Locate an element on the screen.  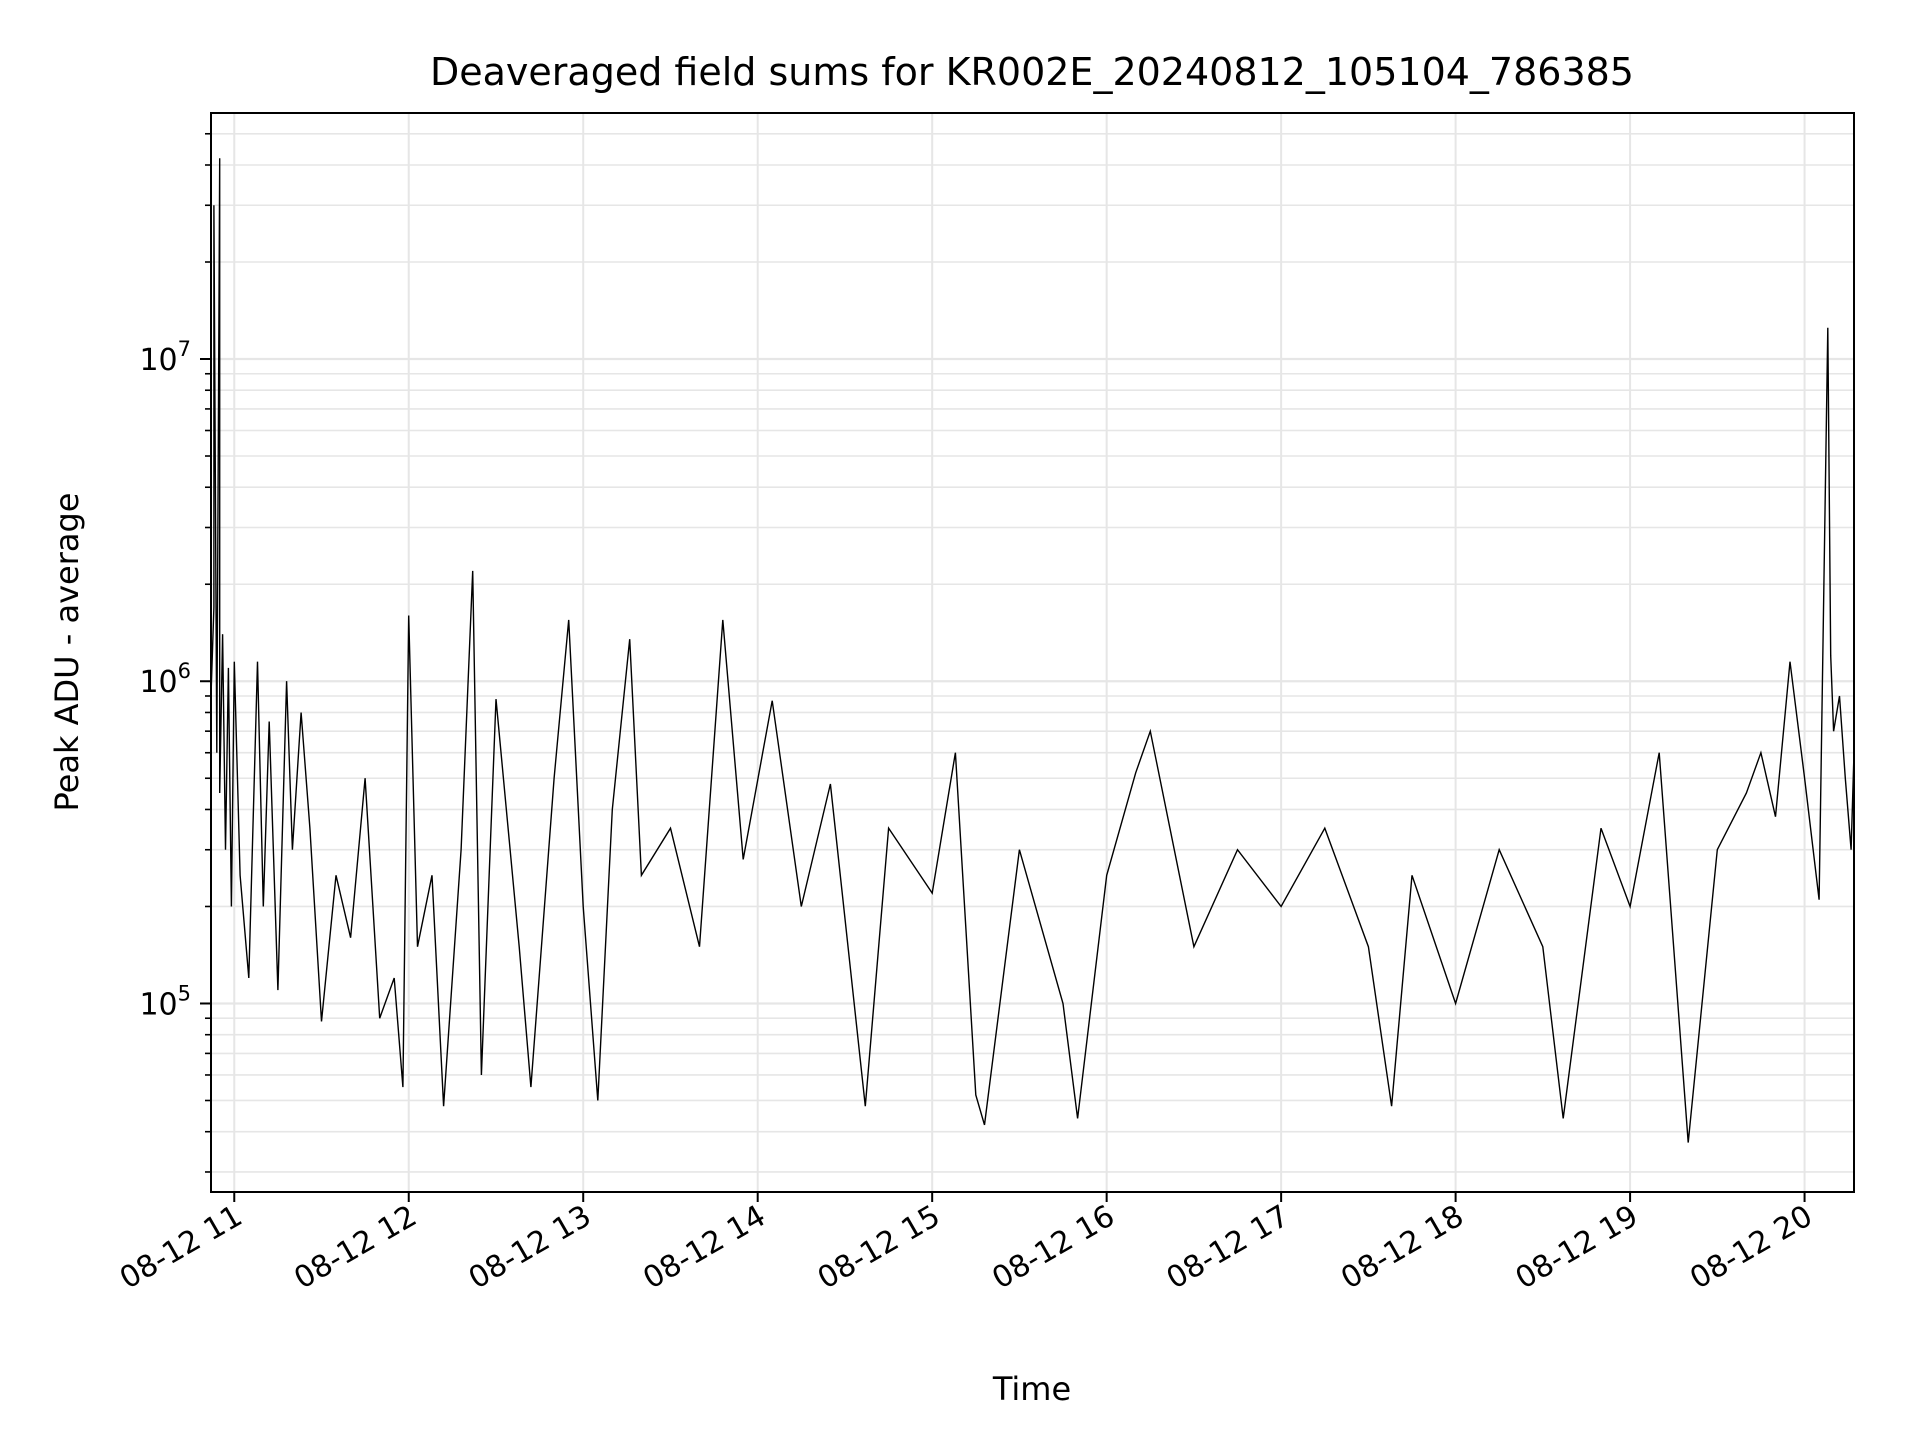
y-axis: 10⁵ 10⁶ 10⁷ is located at coordinates (175, 652).